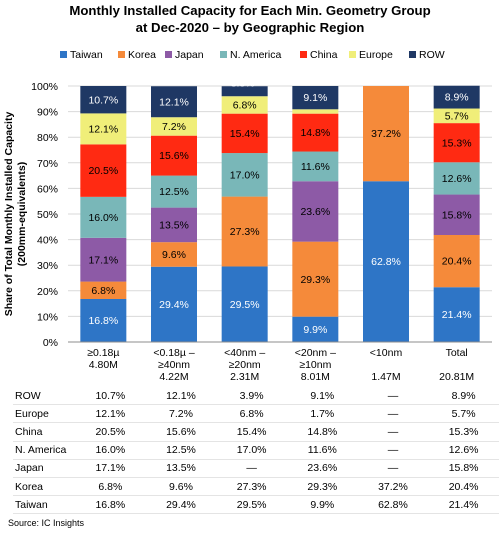 The image size is (500, 536). Describe the element at coordinates (245, 305) in the screenshot. I see `data-label-2-0: 29.5%` at that location.